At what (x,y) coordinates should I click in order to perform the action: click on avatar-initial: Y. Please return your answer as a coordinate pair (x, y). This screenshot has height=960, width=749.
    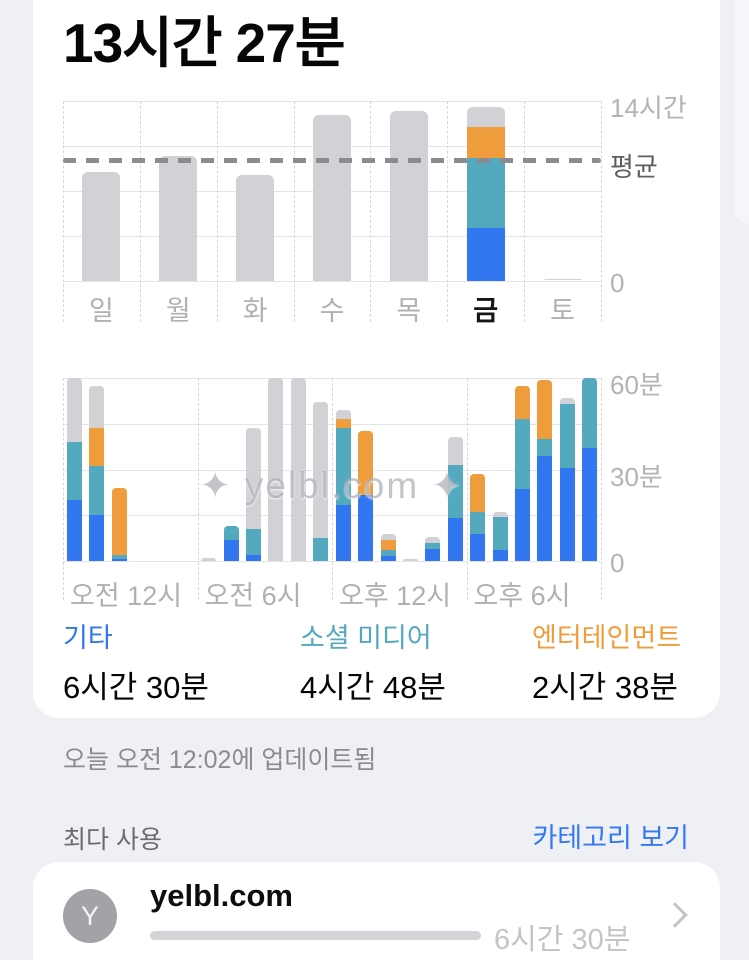
    Looking at the image, I should click on (89, 915).